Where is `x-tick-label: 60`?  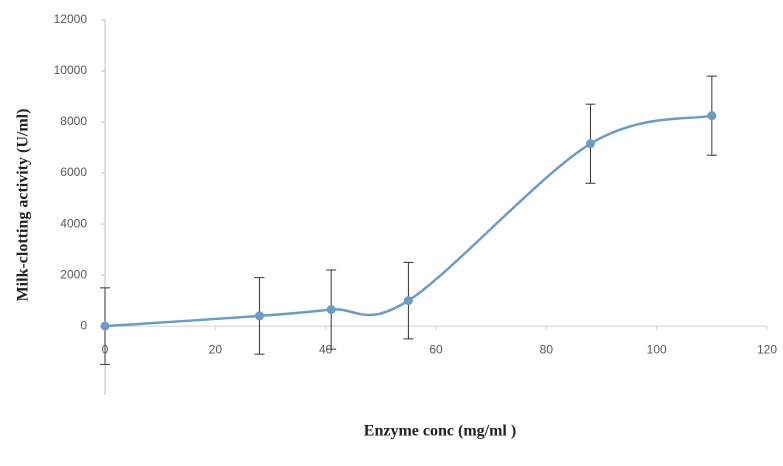 x-tick-label: 60 is located at coordinates (436, 349).